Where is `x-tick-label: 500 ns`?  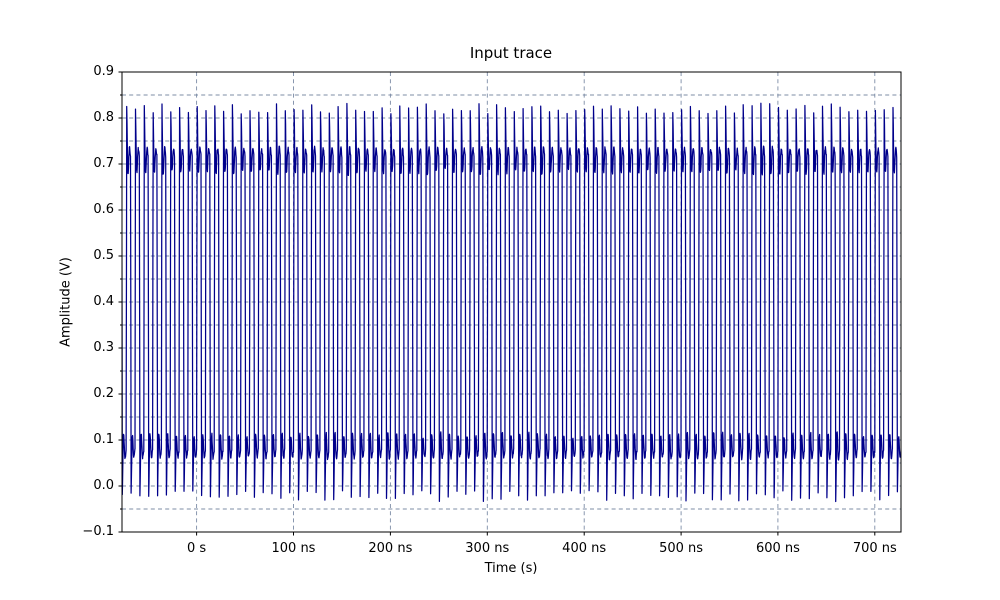
x-tick-label: 500 ns is located at coordinates (681, 548).